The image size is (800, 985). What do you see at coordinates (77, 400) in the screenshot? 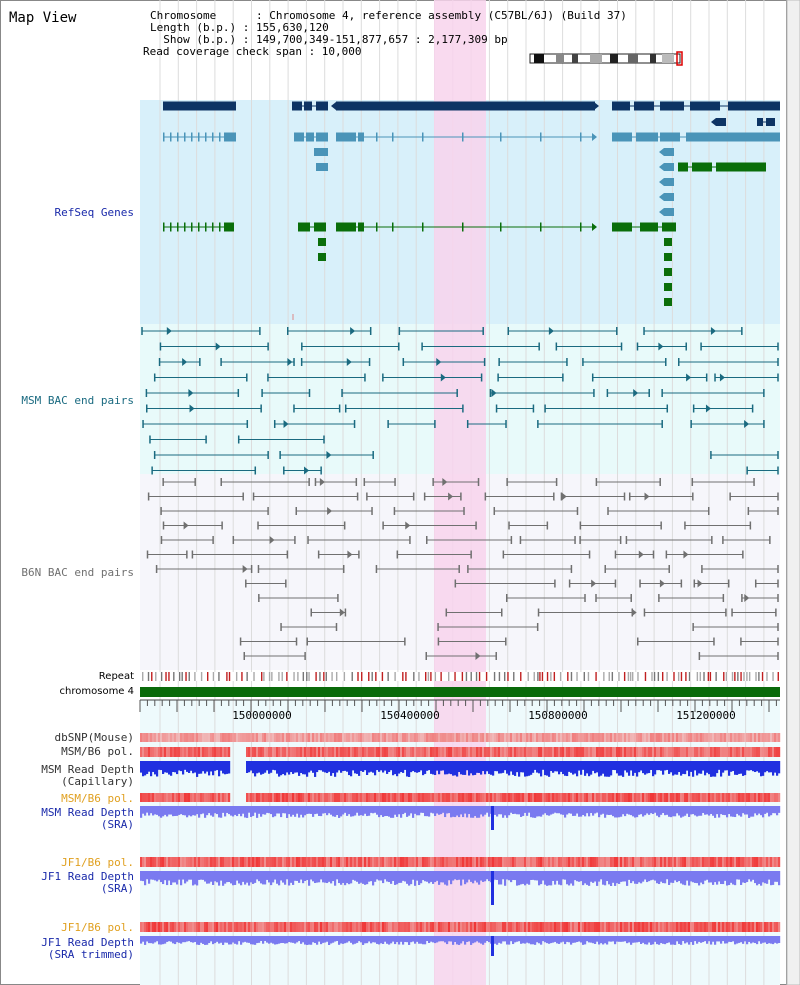
I see `track-label-msm-bac: MSM BAC end pairs` at bounding box center [77, 400].